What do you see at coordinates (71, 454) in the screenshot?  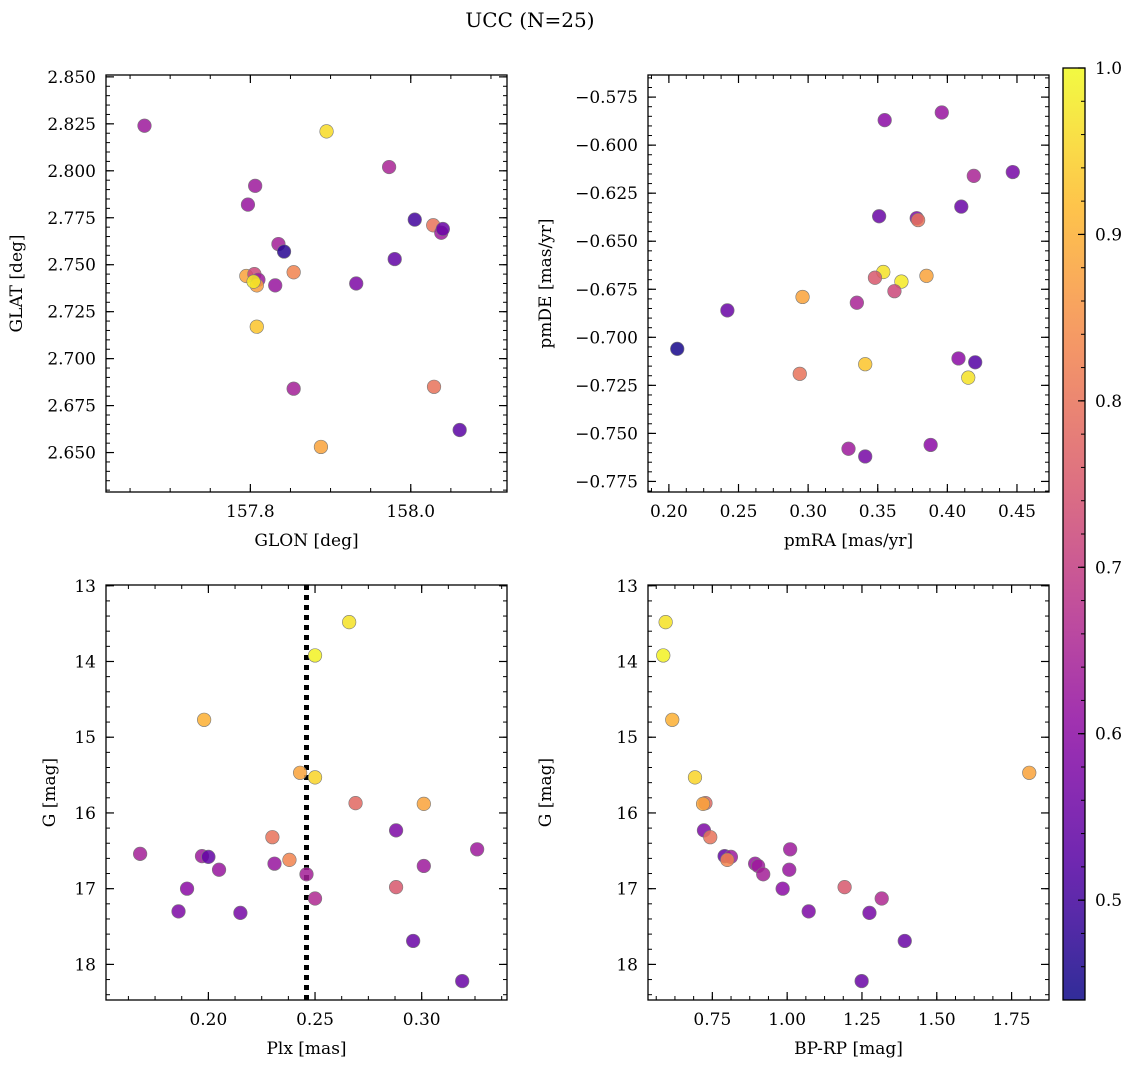 I see `y-tick-label: 2.650` at bounding box center [71, 454].